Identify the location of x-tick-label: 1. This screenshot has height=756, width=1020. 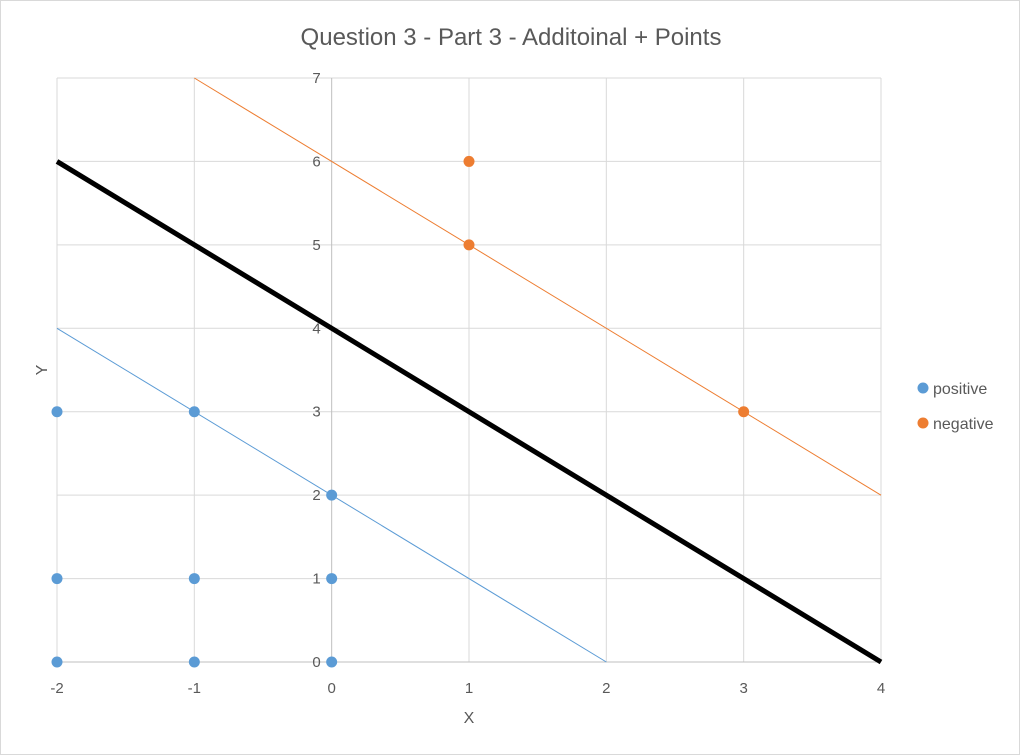
(469, 688).